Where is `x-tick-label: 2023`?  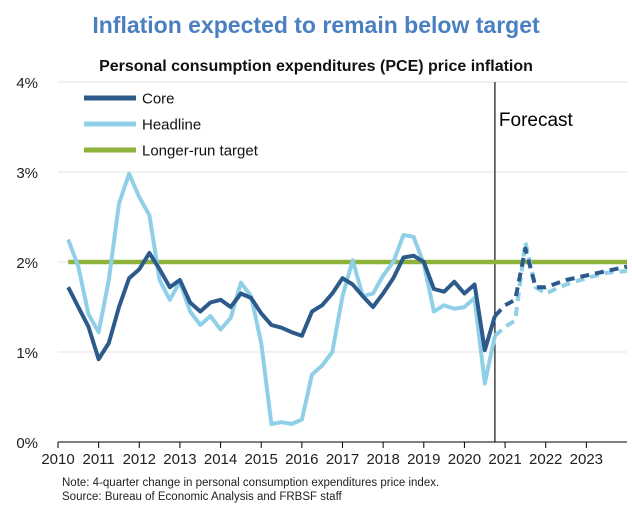
x-tick-label: 2023 is located at coordinates (586, 459).